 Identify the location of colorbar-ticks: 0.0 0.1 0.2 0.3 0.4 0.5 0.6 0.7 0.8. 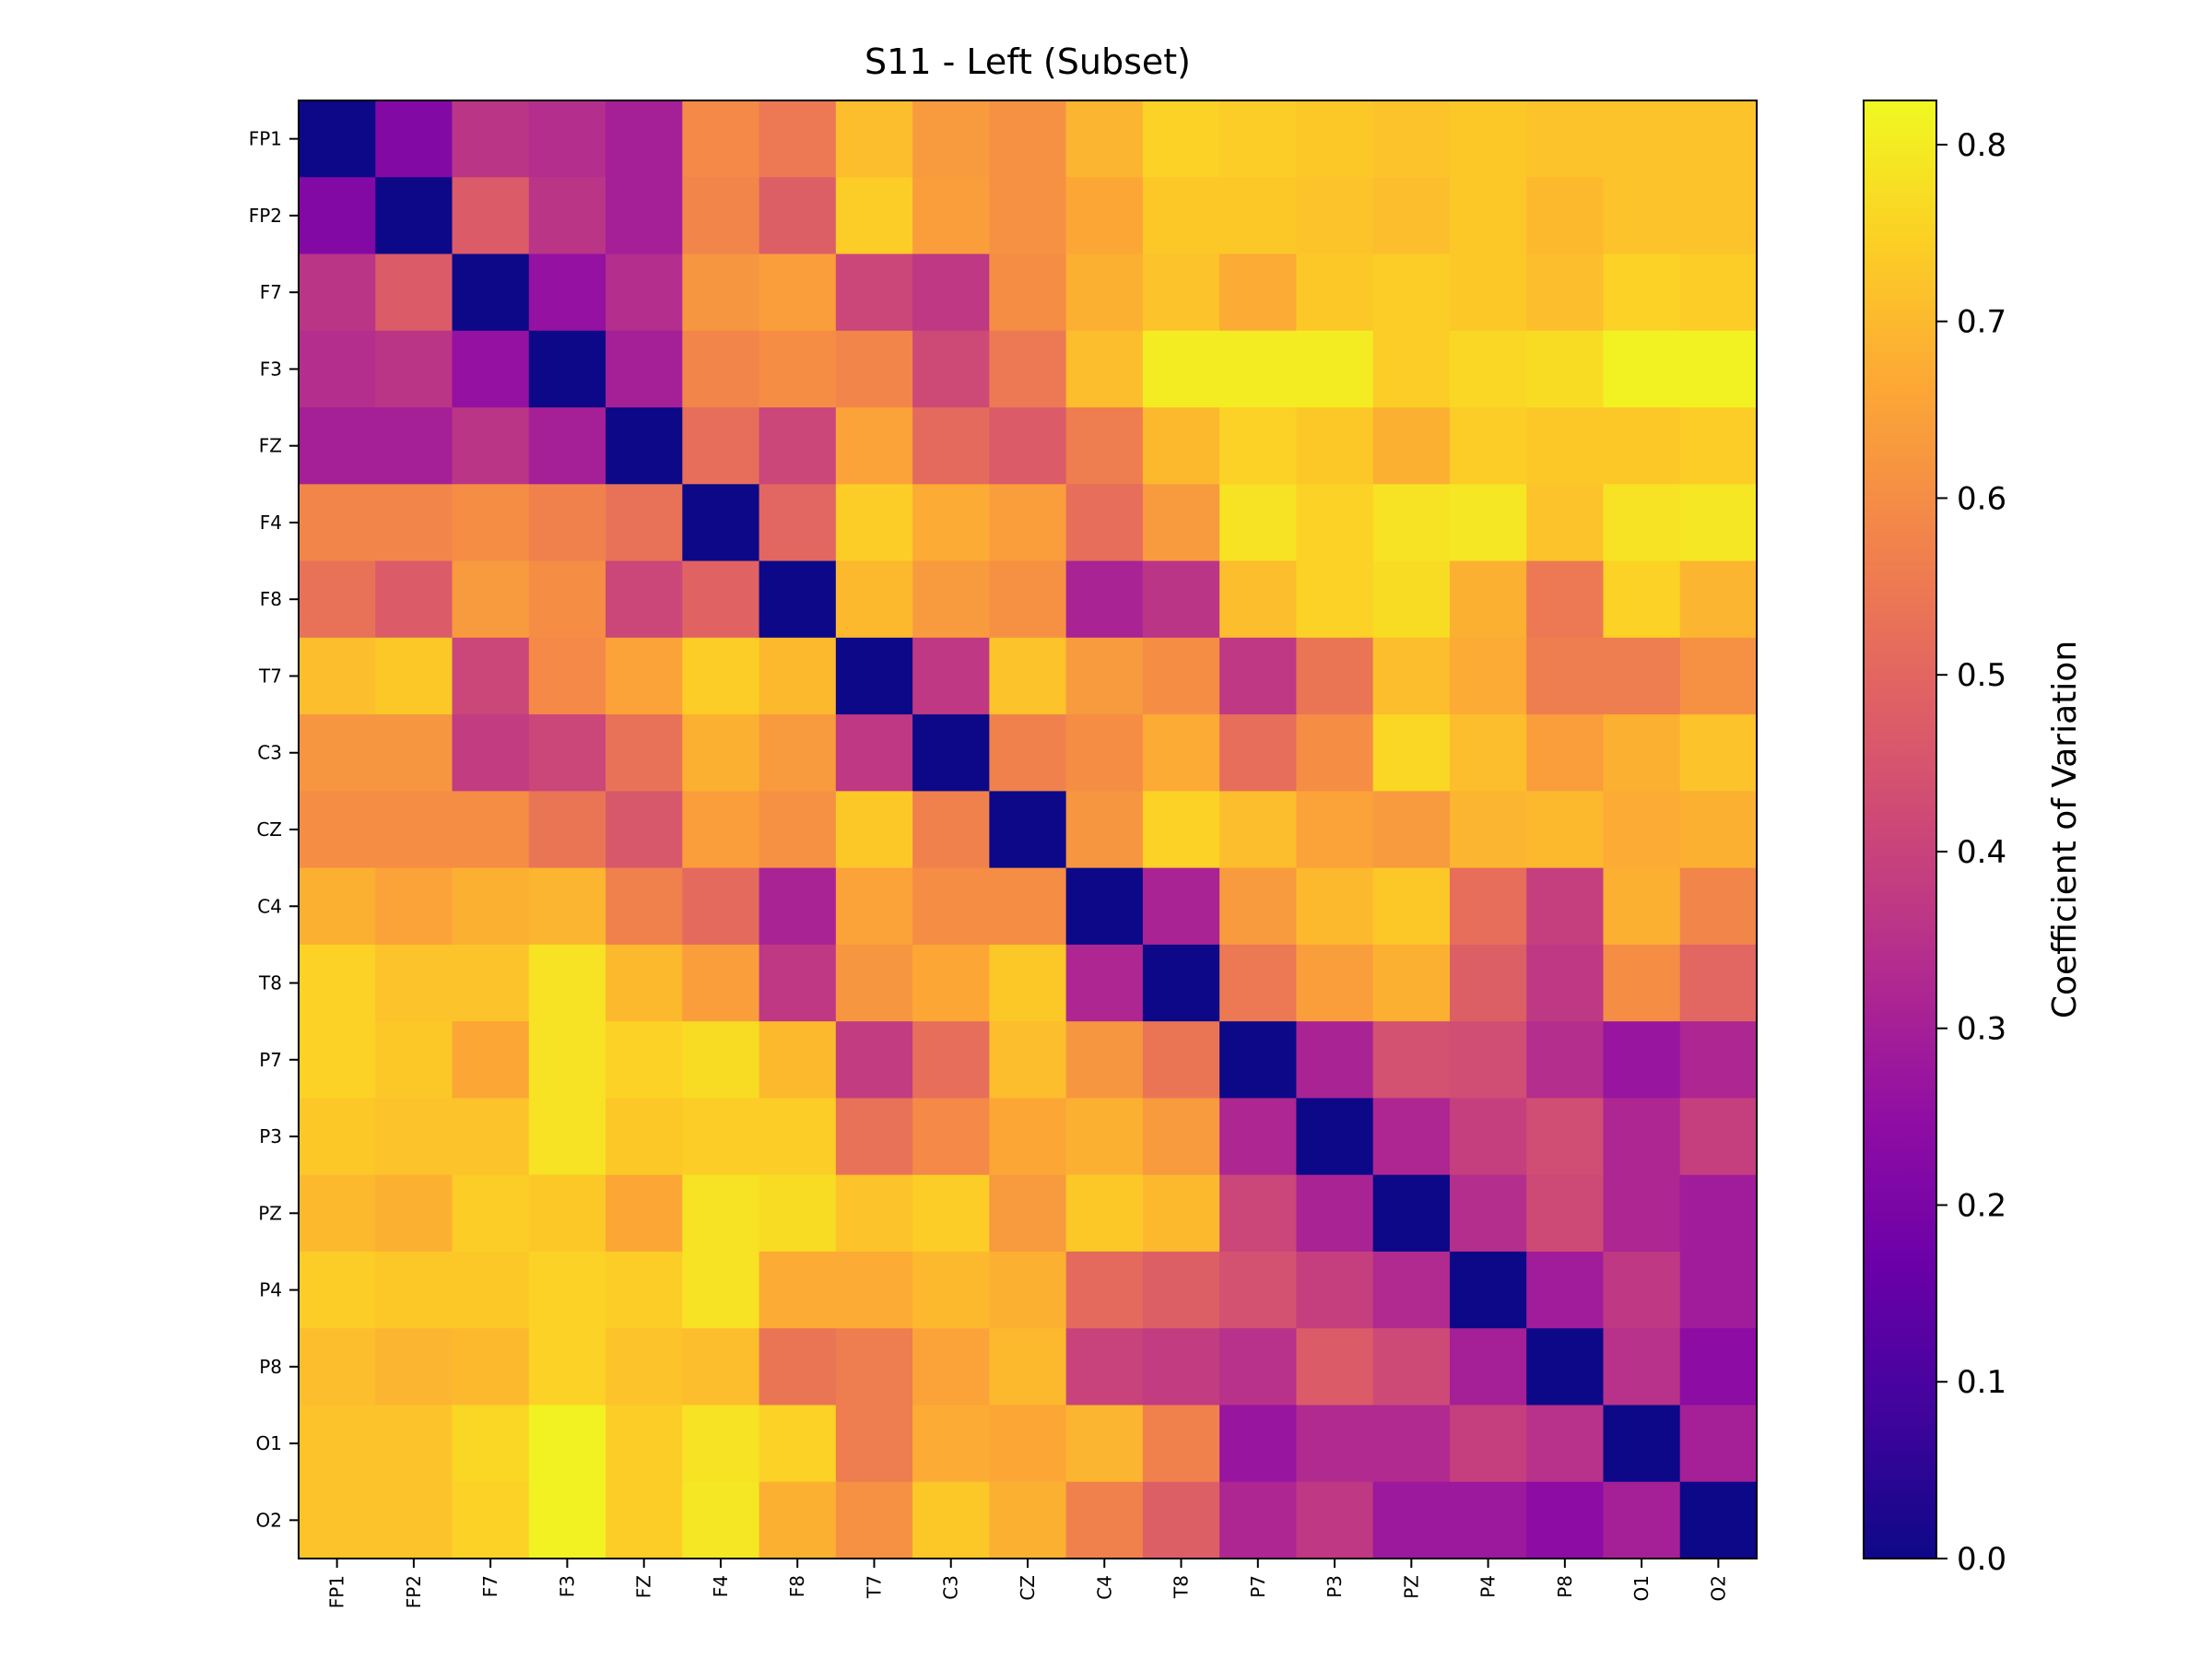
(1971, 852).